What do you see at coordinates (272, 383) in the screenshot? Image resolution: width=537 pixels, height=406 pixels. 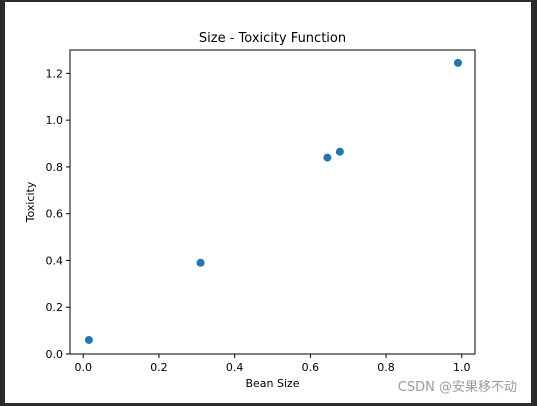 I see `x-axis-label: Bean Size` at bounding box center [272, 383].